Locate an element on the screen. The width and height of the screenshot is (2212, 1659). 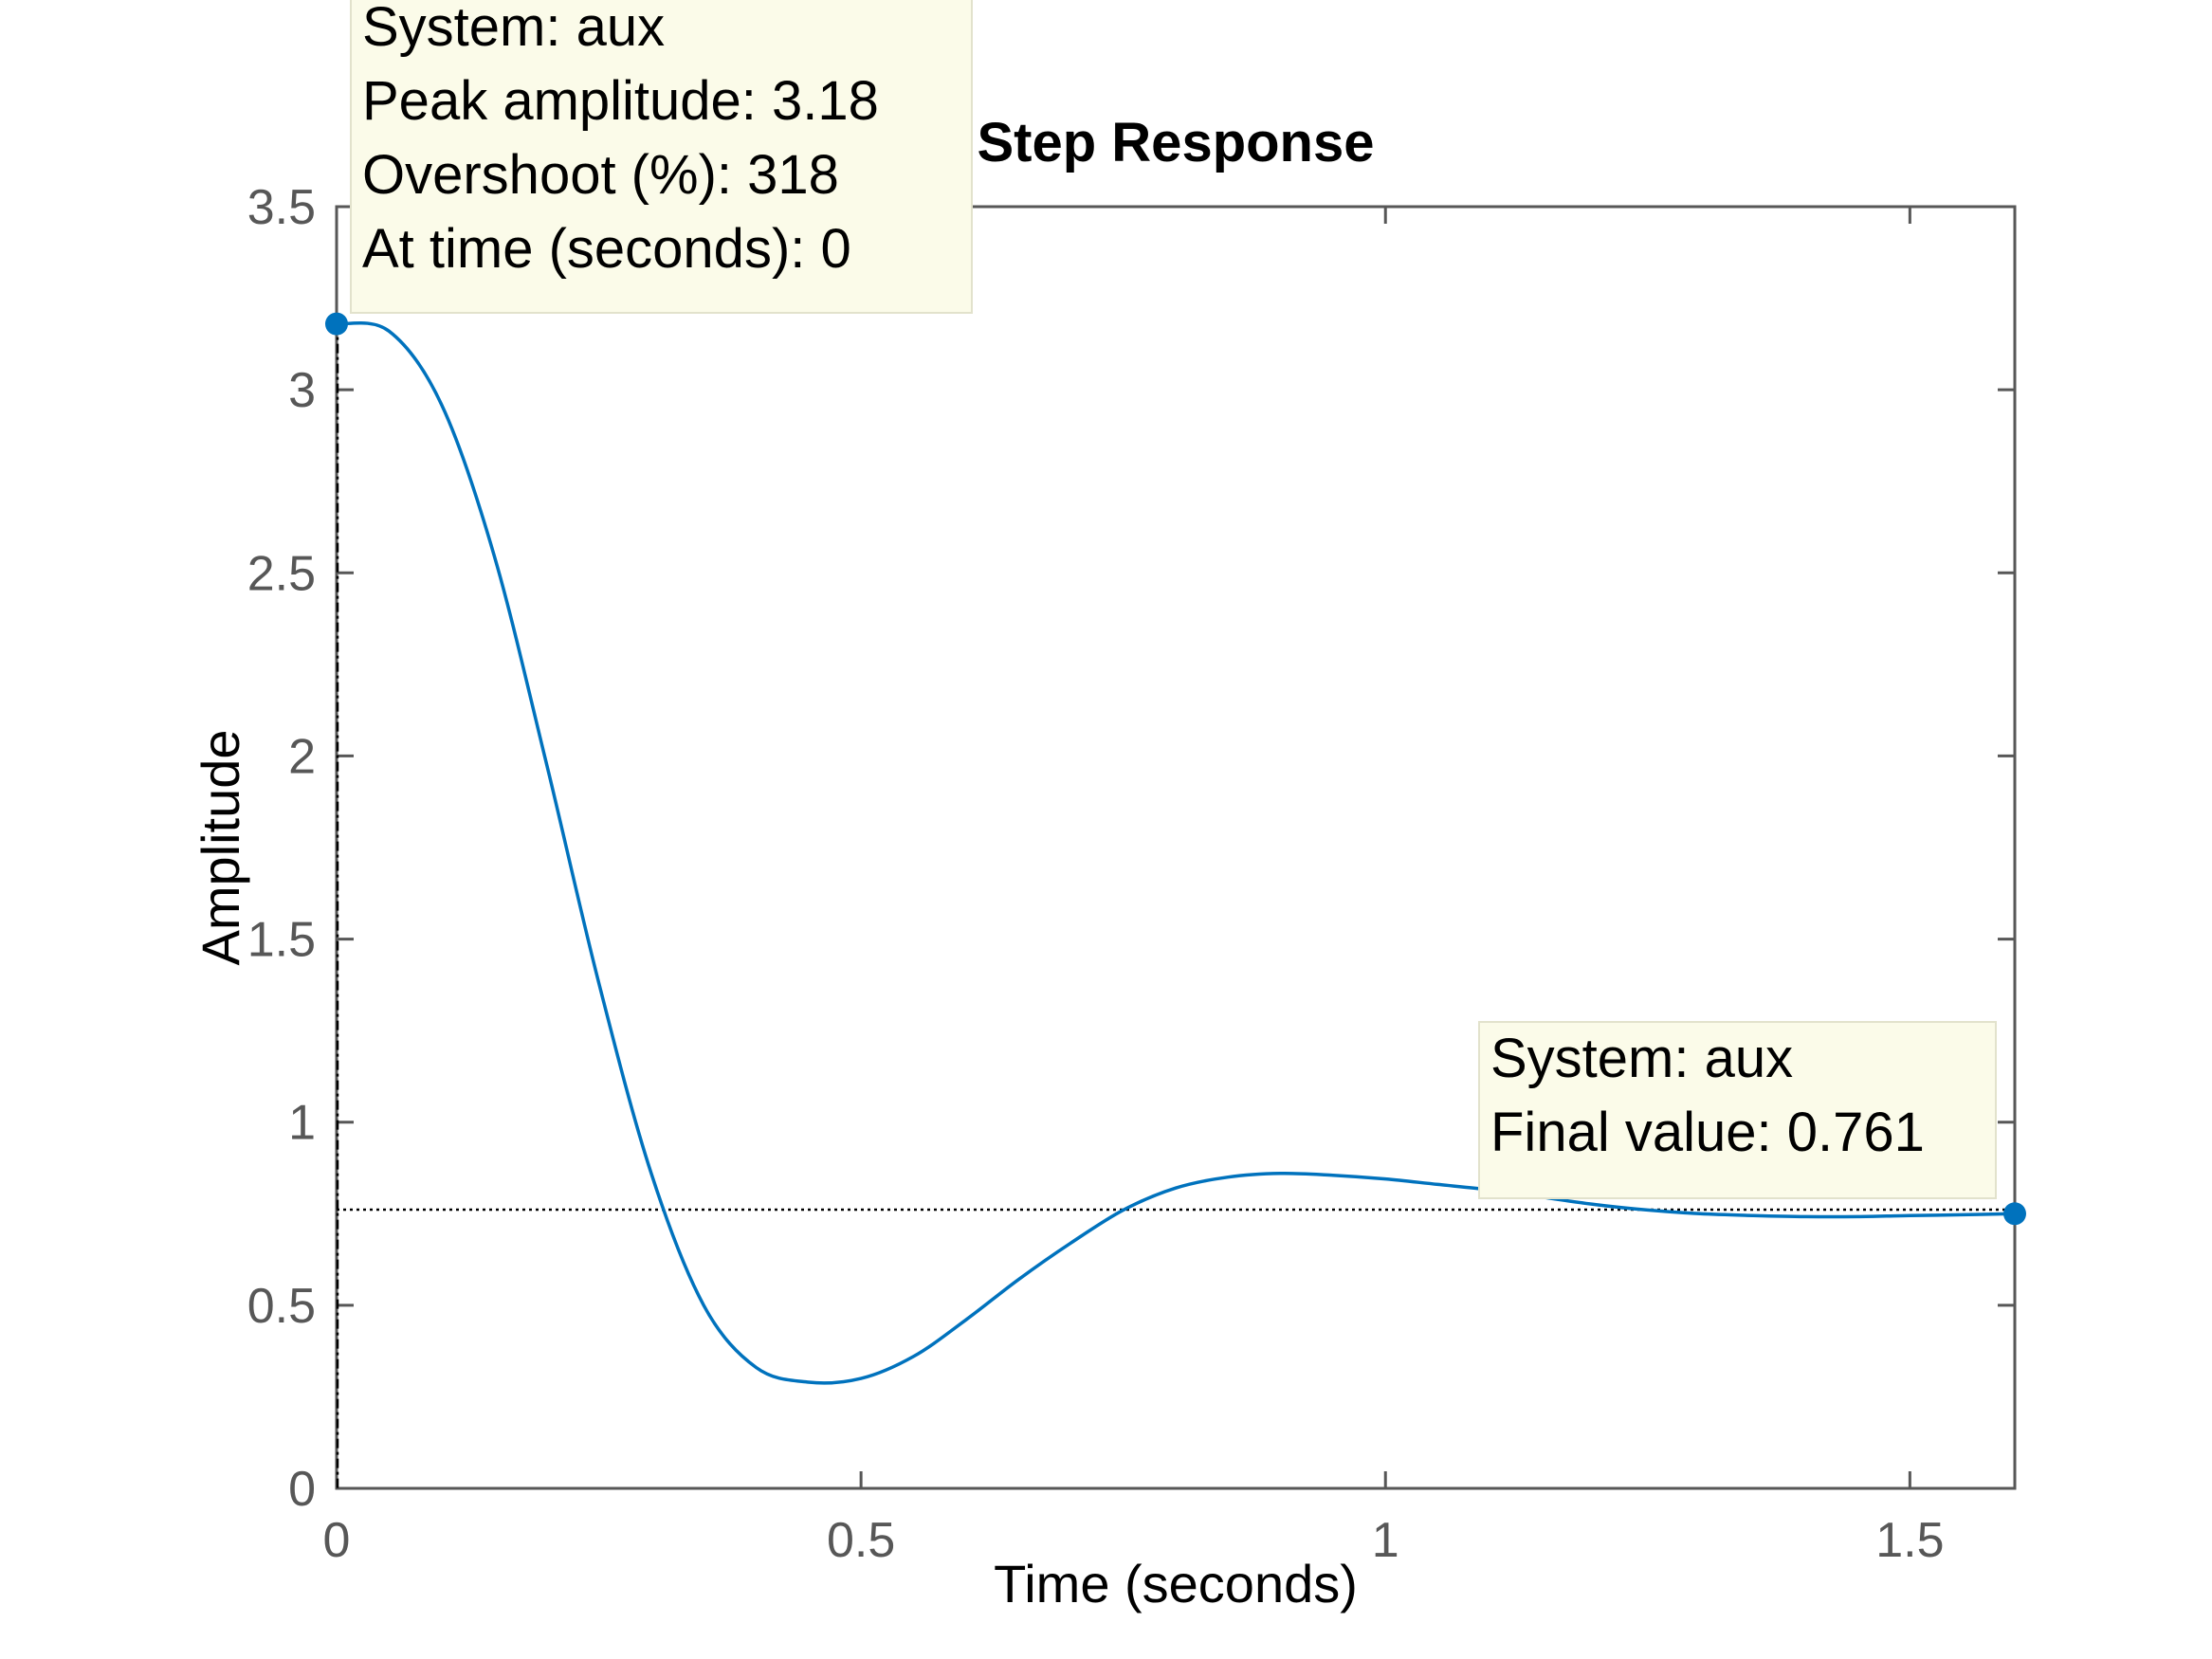
x-axis-label: Time (seconds) is located at coordinates (1176, 1583).